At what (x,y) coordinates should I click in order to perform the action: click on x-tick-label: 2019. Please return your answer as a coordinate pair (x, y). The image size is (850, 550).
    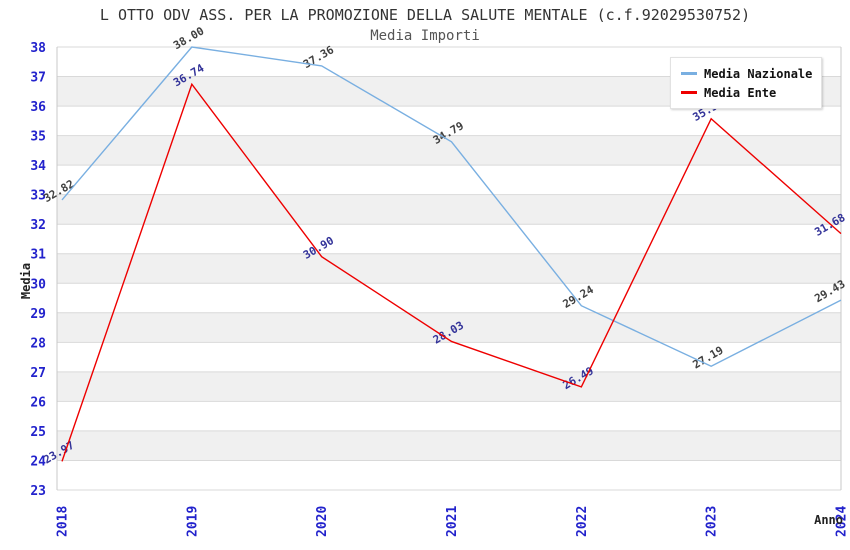
    Looking at the image, I should click on (192, 521).